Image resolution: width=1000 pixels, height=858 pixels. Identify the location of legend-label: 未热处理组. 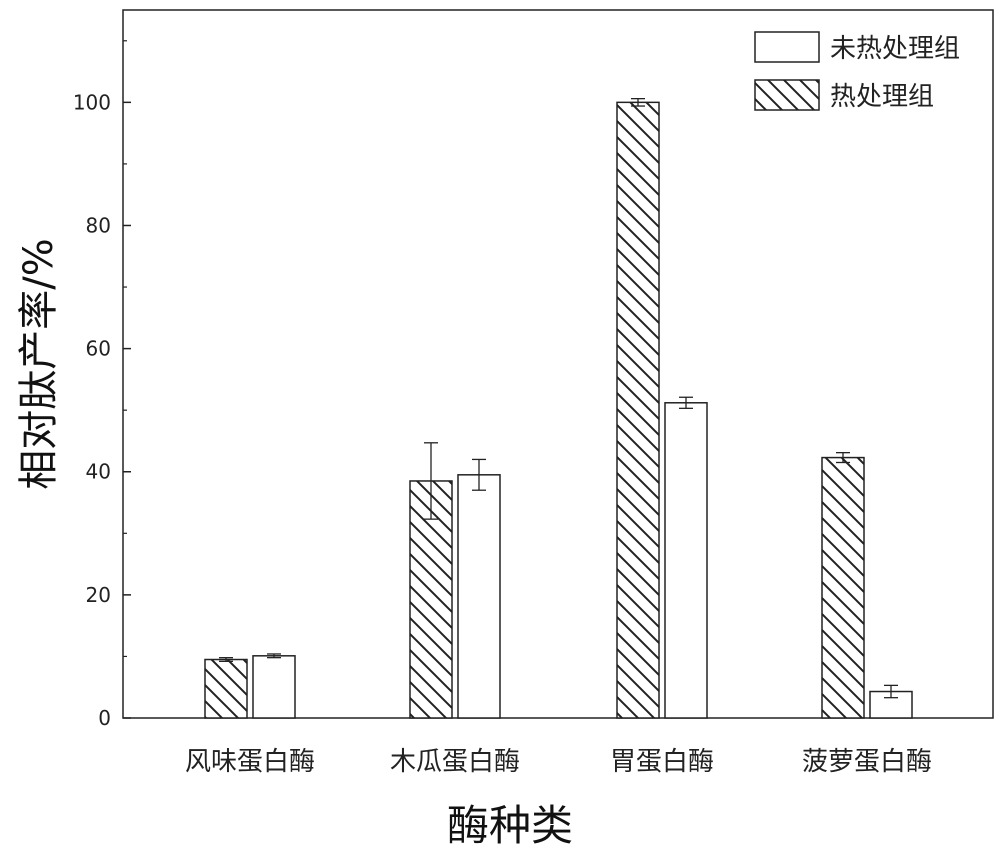
(895, 49).